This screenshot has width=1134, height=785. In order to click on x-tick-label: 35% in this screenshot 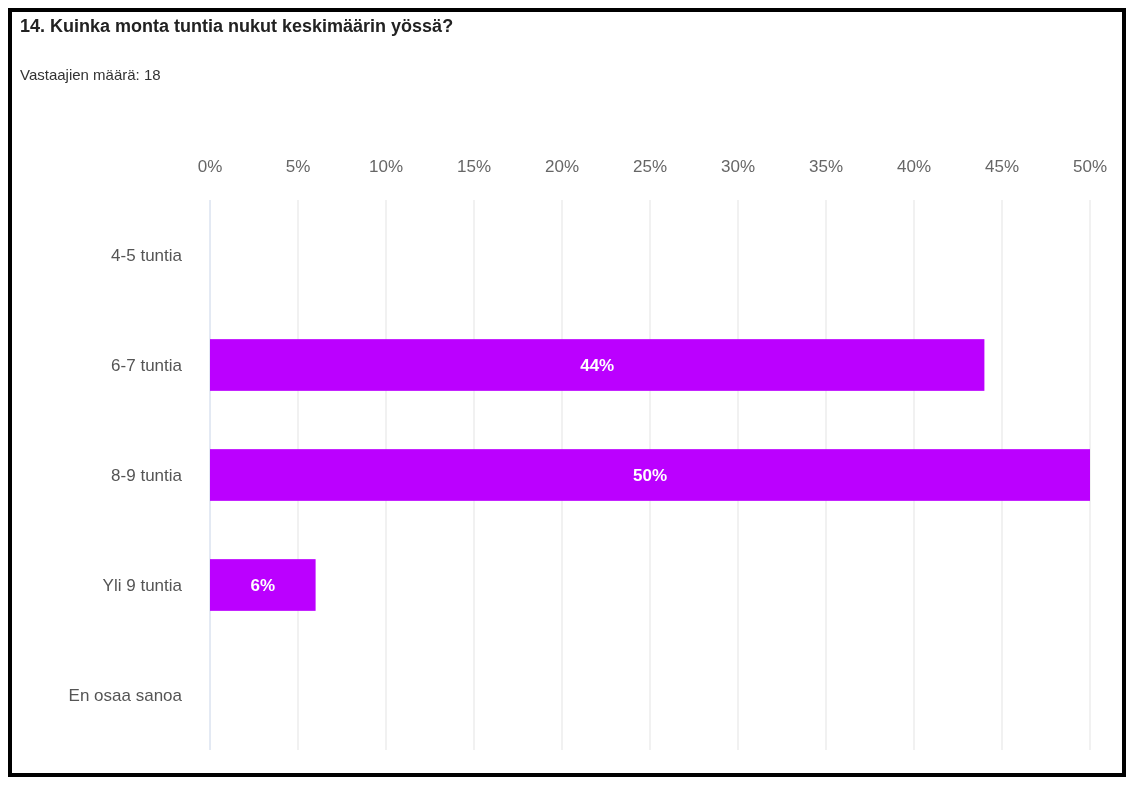, I will do `click(826, 166)`.